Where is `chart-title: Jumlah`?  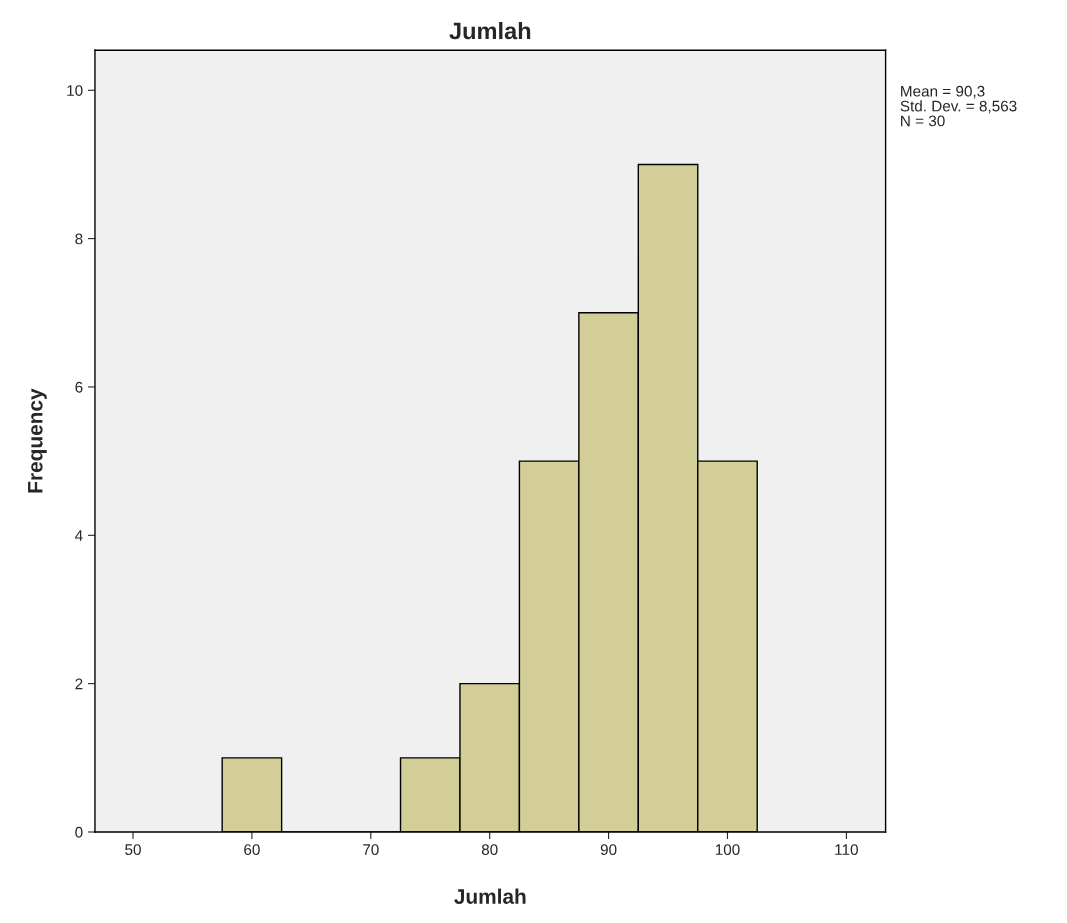 chart-title: Jumlah is located at coordinates (490, 30).